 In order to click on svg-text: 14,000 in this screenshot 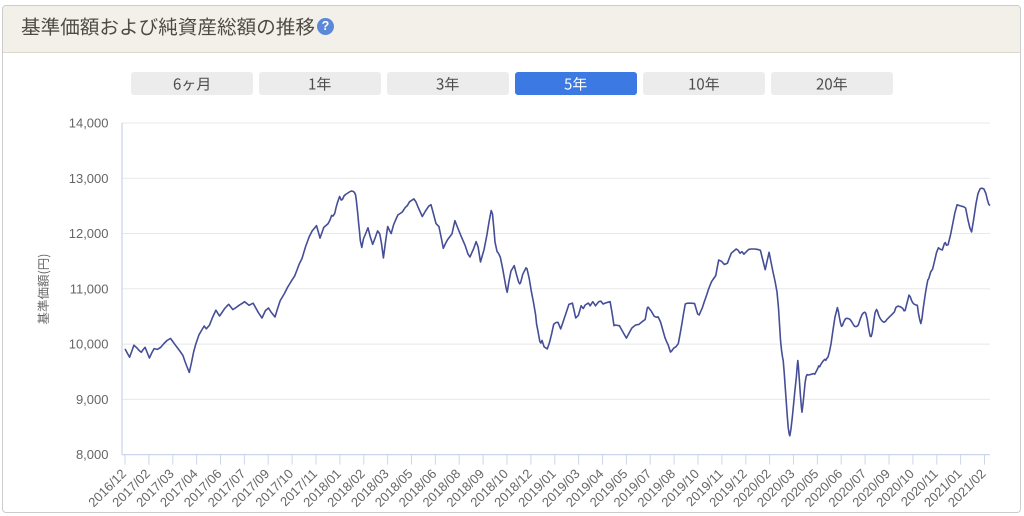, I will do `click(89, 123)`.